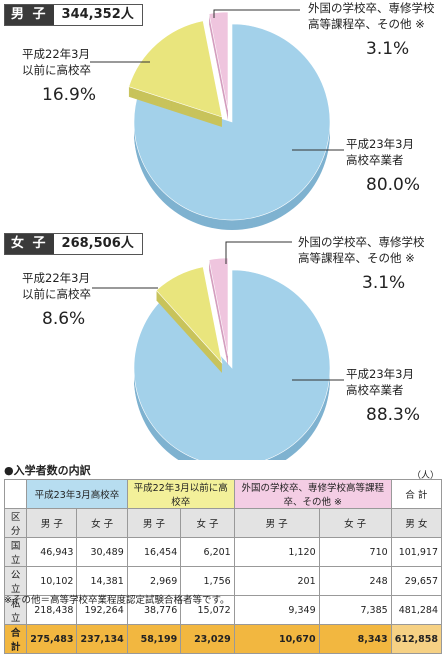 The height and width of the screenshot is (654, 447). I want to click on table-cell: 14,381, so click(102, 581).